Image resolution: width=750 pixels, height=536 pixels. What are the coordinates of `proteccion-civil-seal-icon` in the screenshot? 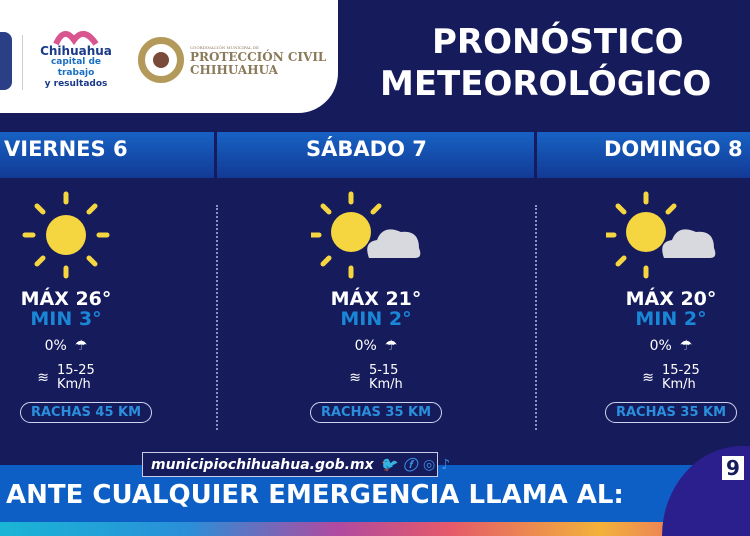 It's located at (161, 60).